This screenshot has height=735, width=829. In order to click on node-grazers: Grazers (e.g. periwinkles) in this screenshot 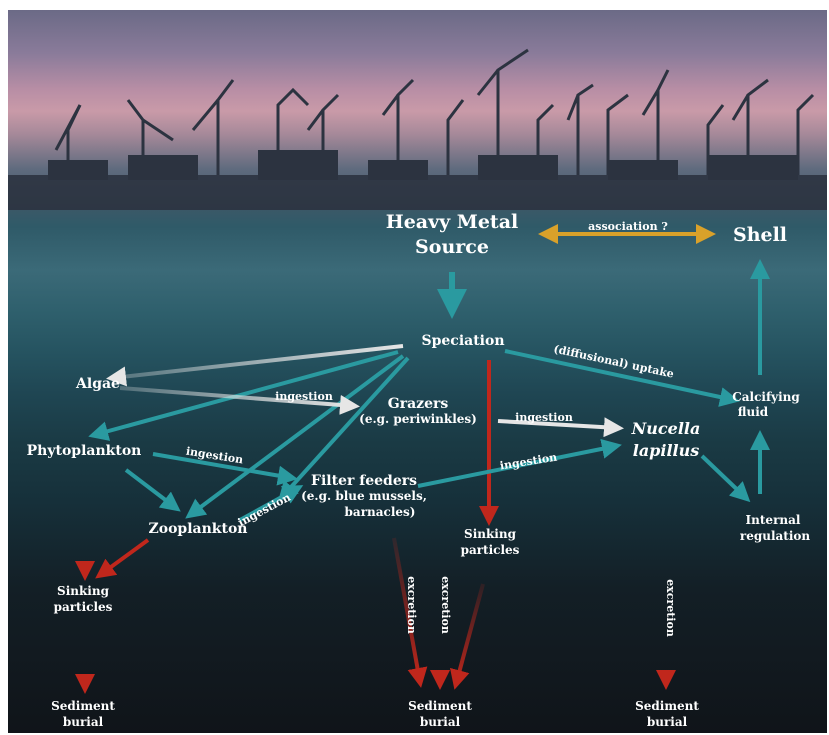, I will do `click(418, 411)`.